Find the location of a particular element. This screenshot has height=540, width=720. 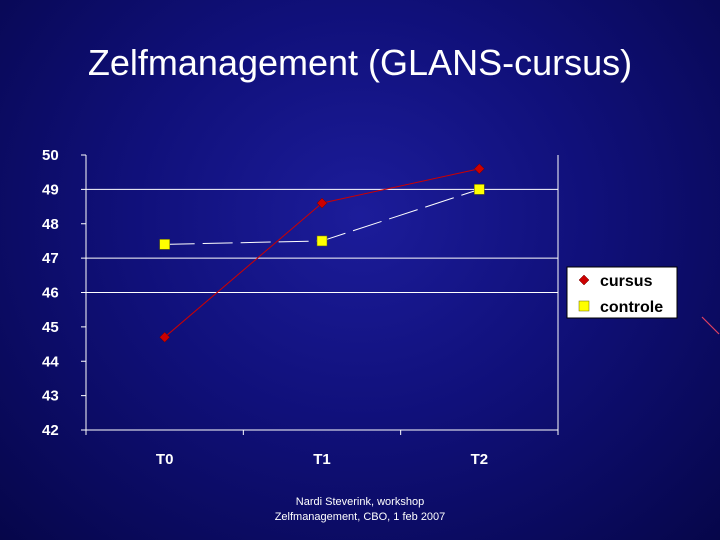

y-tick-label: 43 is located at coordinates (50, 396).